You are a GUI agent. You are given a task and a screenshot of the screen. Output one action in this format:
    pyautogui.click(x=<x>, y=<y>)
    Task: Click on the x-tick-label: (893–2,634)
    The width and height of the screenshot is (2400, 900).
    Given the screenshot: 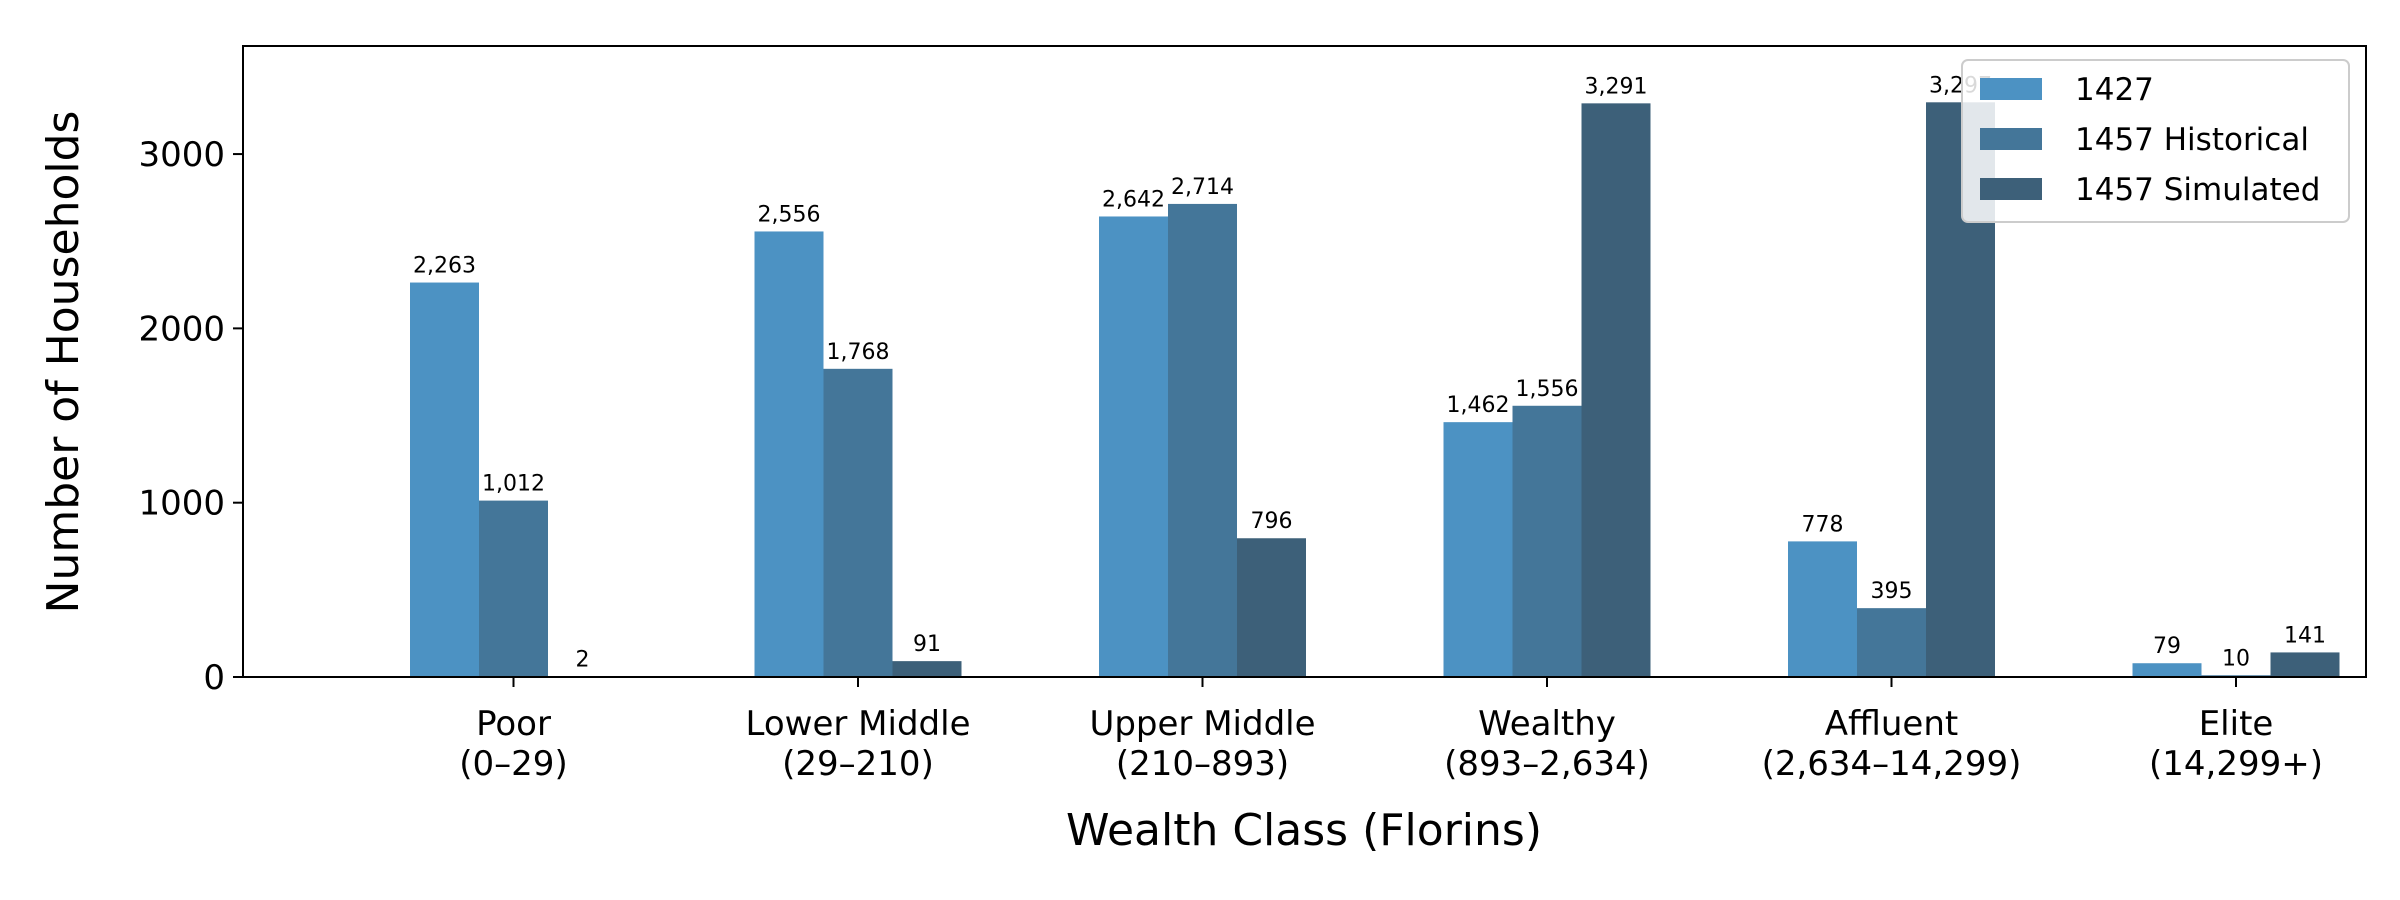 What is the action you would take?
    pyautogui.click(x=1547, y=764)
    